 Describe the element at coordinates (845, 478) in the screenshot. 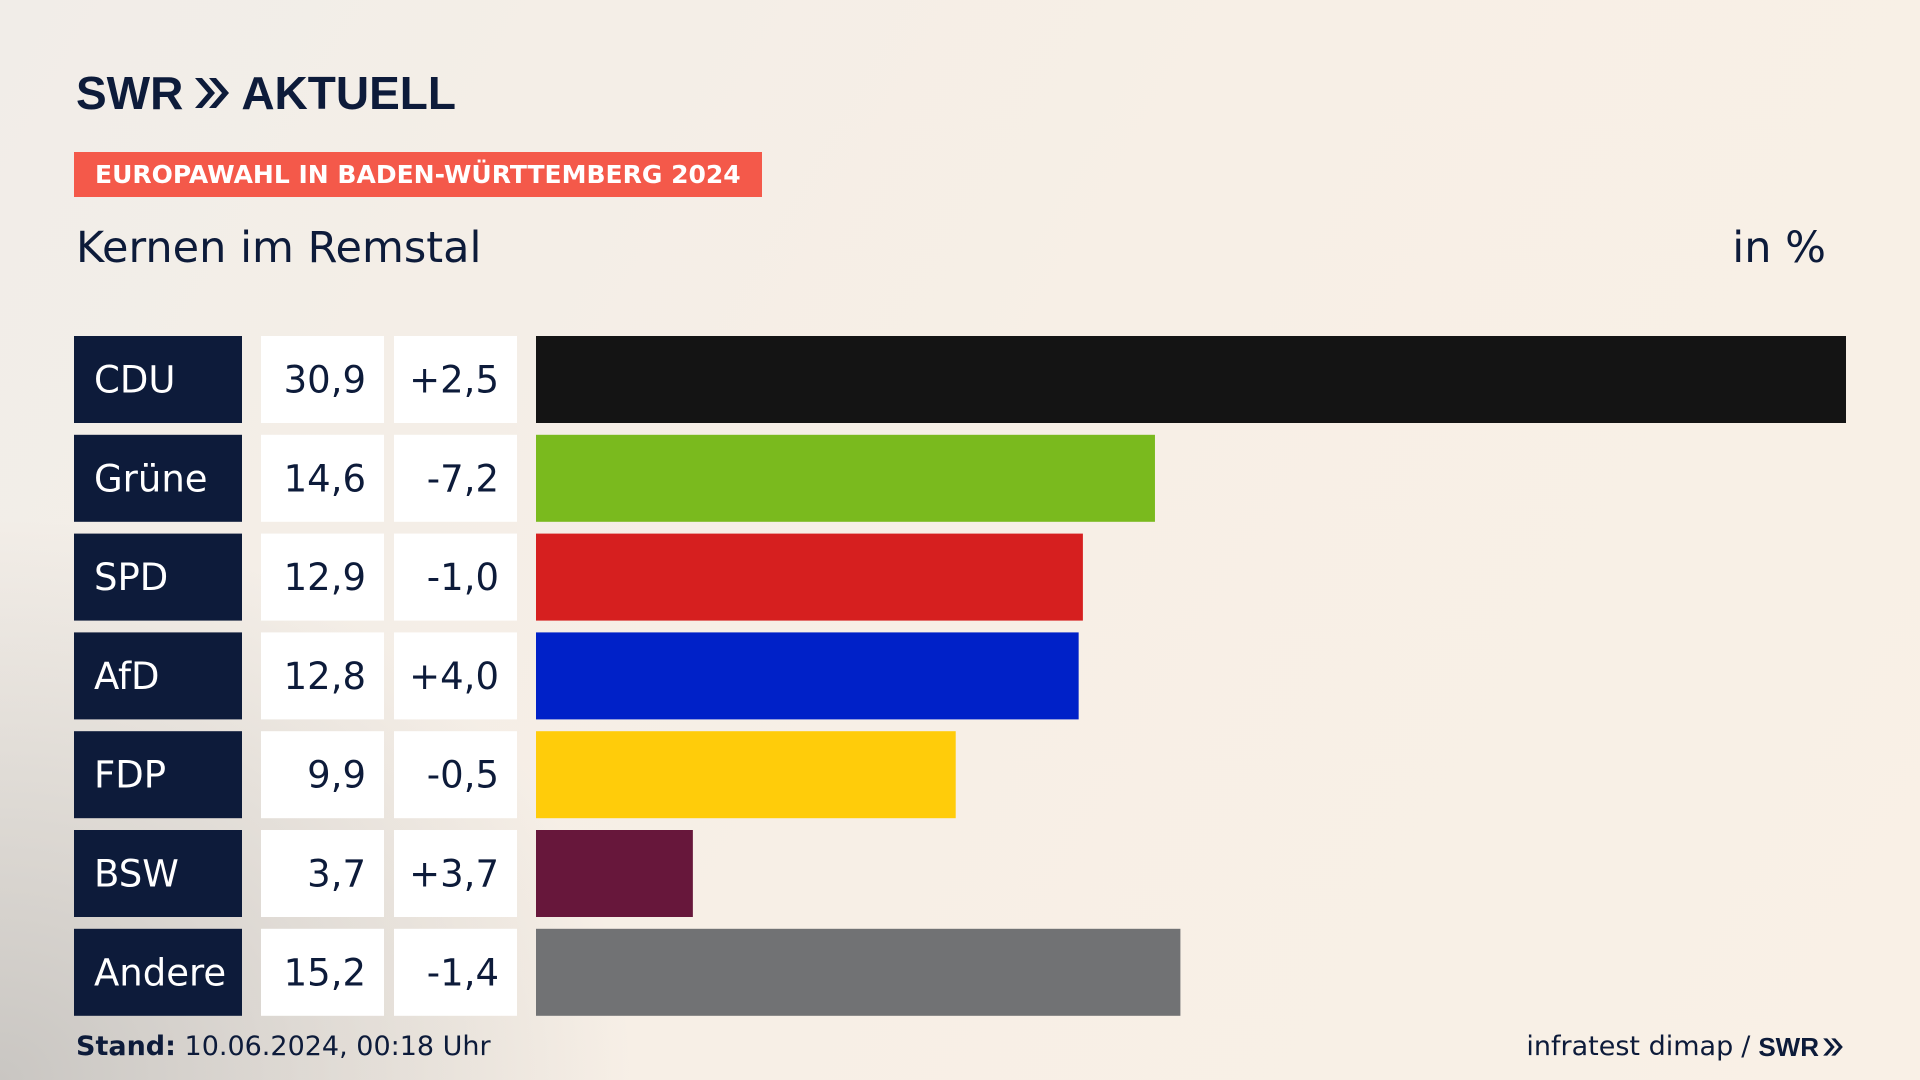

I see `bar-gr-ne` at that location.